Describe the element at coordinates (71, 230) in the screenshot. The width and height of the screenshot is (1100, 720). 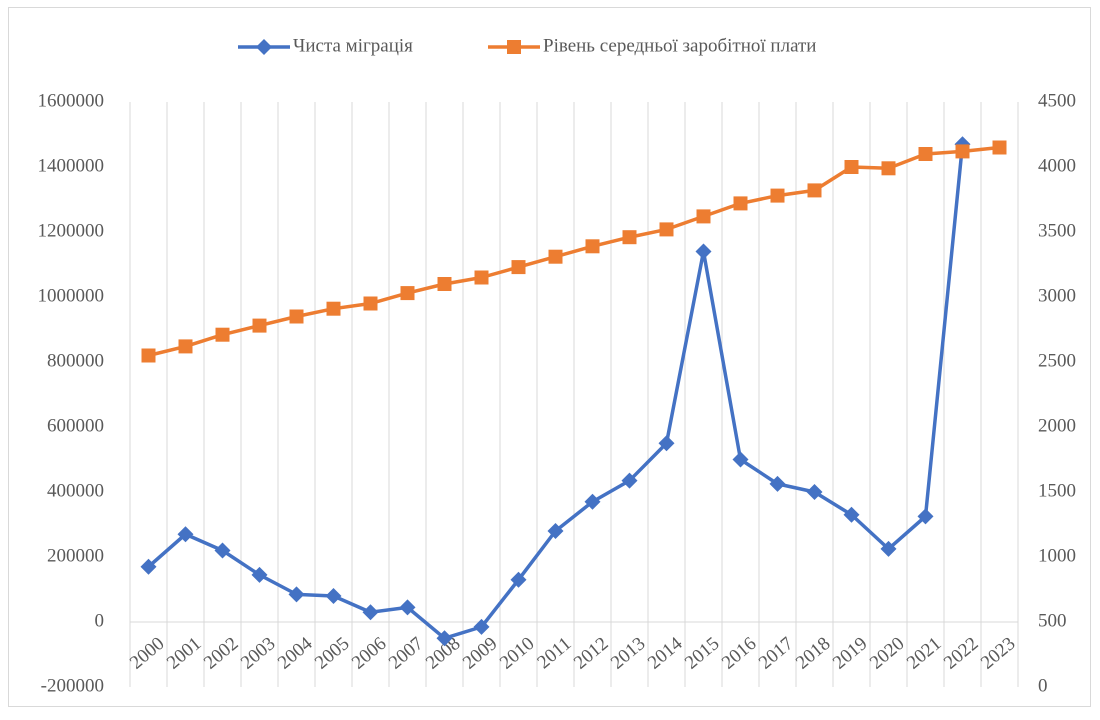
I see `y-tick-label: 1200000` at that location.